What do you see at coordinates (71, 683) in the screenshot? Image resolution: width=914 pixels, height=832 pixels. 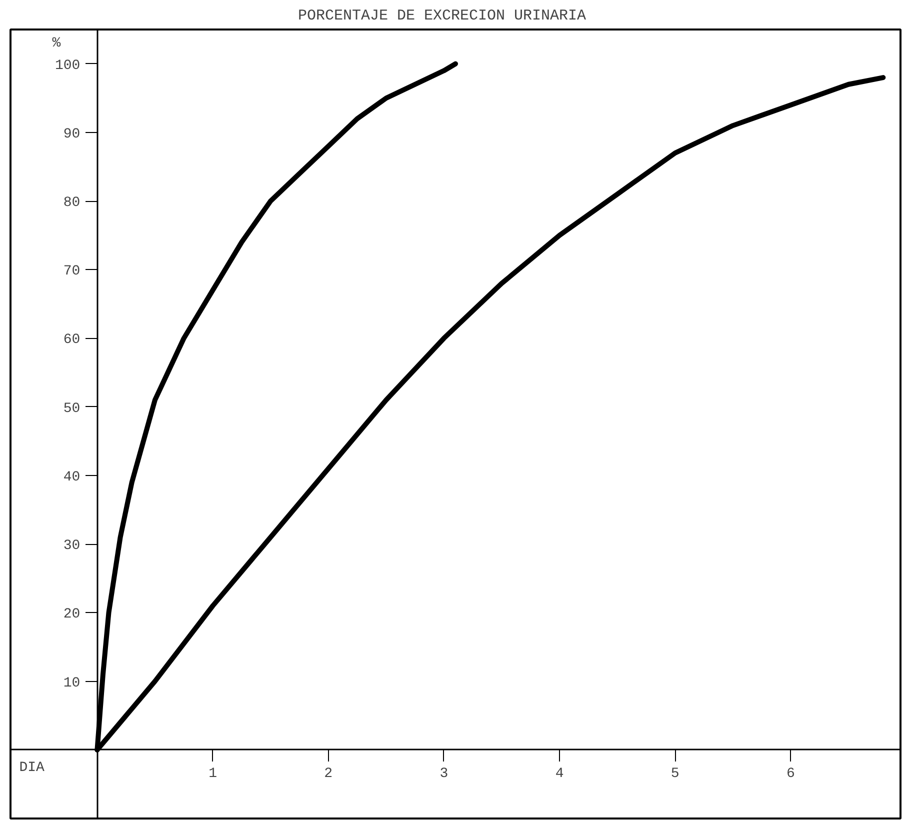 I see `y-tick-label: 10` at bounding box center [71, 683].